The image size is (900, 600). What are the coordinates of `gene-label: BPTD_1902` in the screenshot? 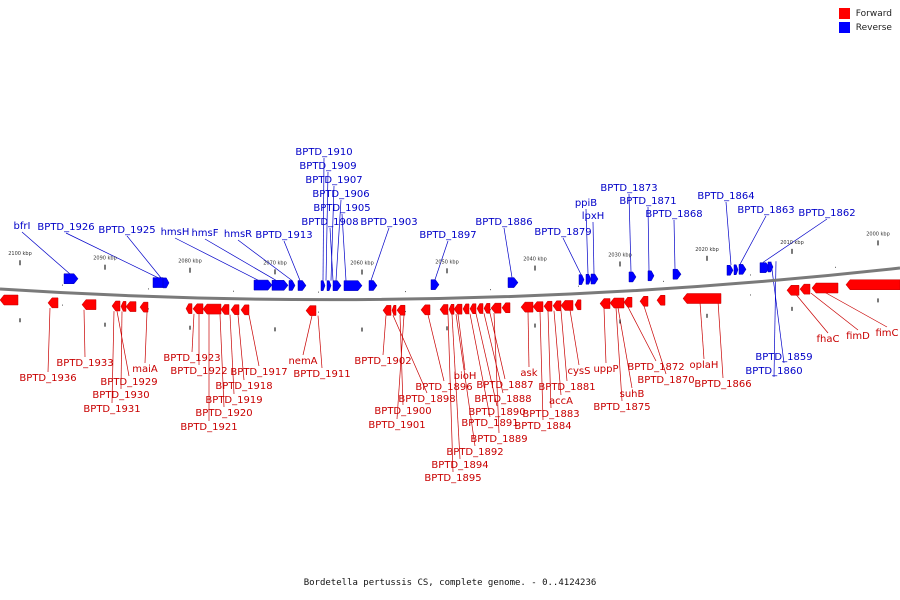 It's located at (382, 361).